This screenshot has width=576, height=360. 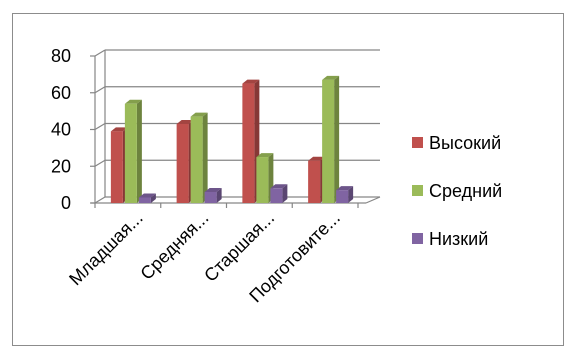 I want to click on legend-label: Средний, so click(x=465, y=191).